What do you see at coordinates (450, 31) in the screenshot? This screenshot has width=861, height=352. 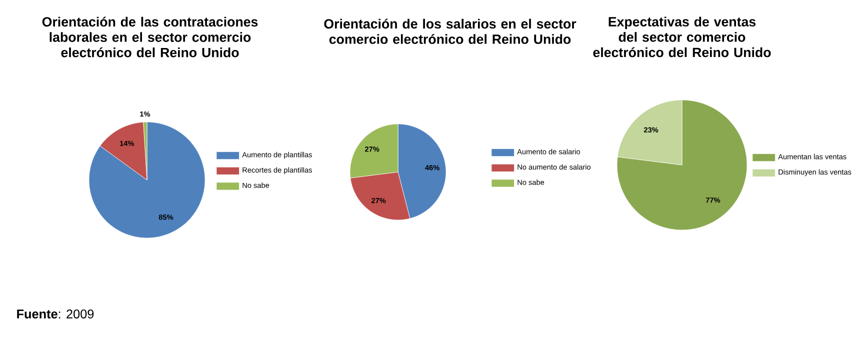 I see `chart-title: Orientación de los salarios en el sector comercio electrónico del Reino Unido` at bounding box center [450, 31].